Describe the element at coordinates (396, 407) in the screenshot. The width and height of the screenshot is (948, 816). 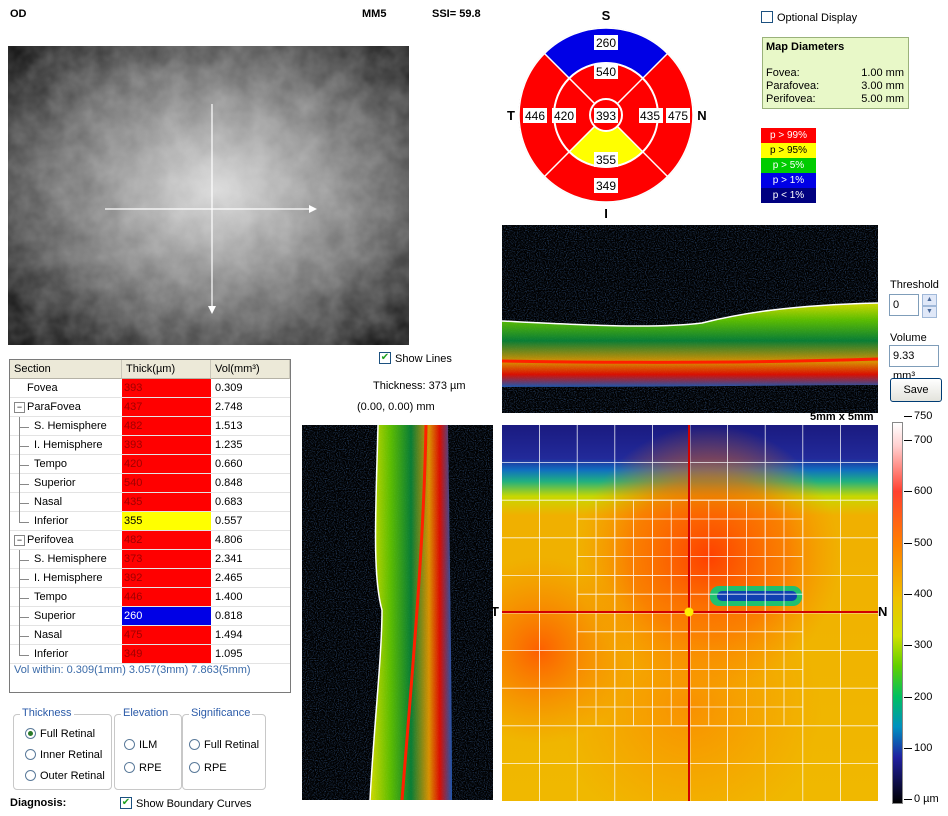
I see `coord-readout: (0.00, 0.00) mm` at that location.